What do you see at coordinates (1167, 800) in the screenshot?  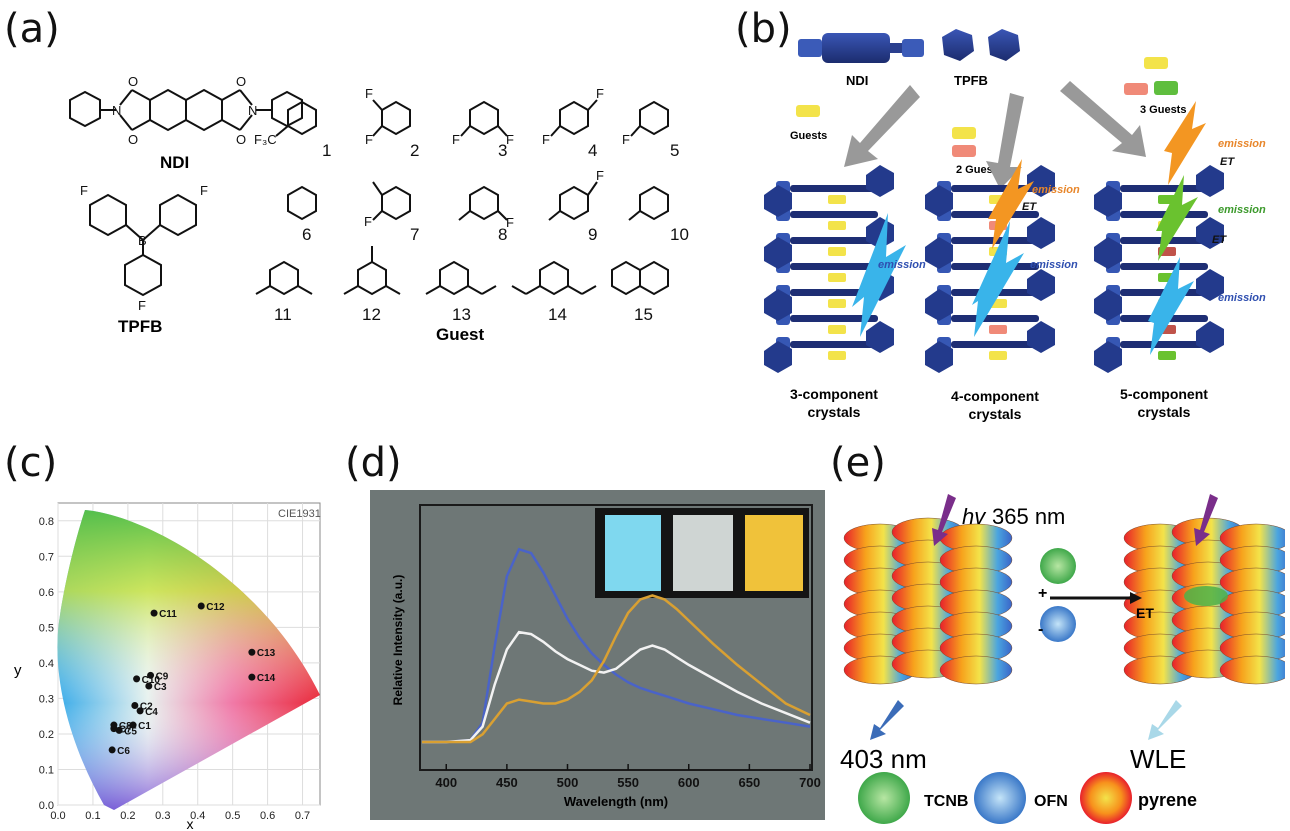 I see `pyrene-label: pyrene` at bounding box center [1167, 800].